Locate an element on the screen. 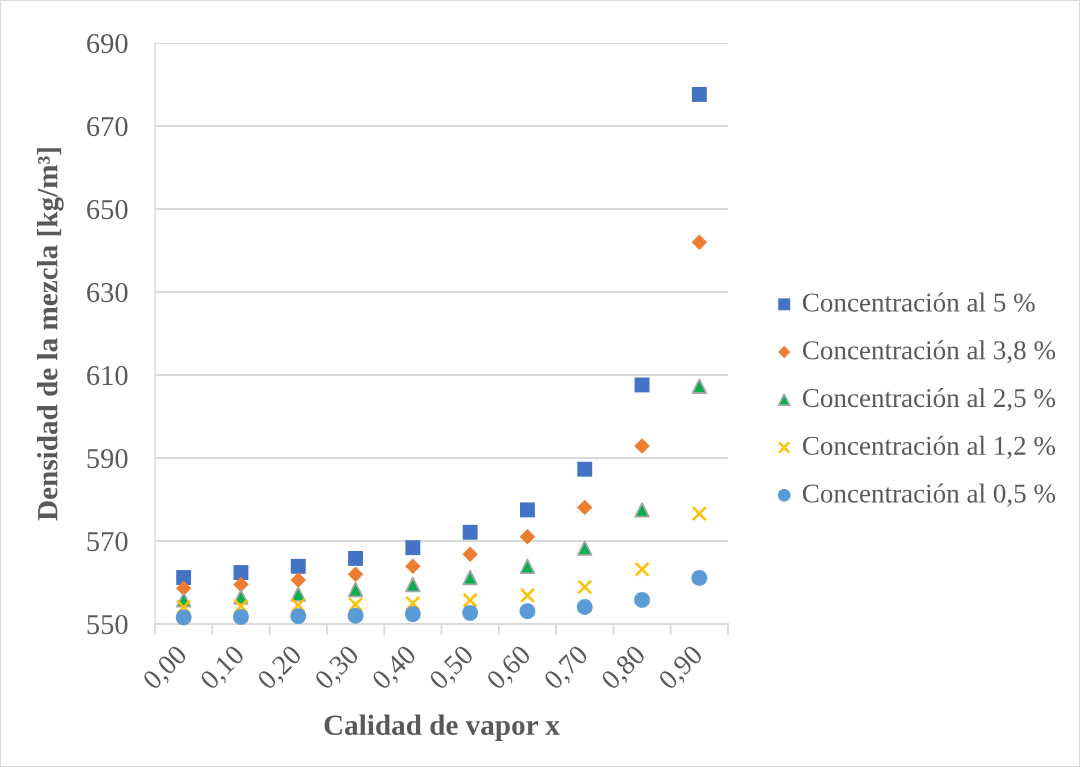 The height and width of the screenshot is (767, 1080). y-tick-label: 550 is located at coordinates (107, 624).